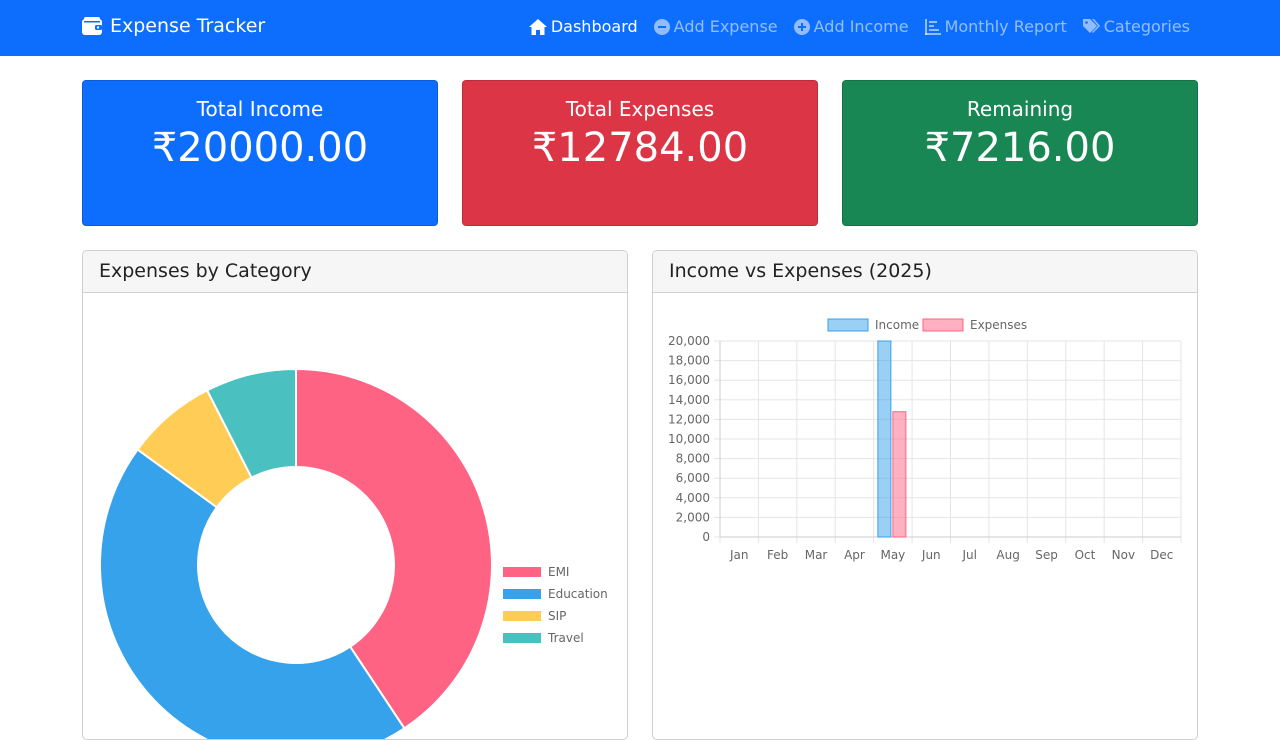 The height and width of the screenshot is (740, 1280). What do you see at coordinates (693, 459) in the screenshot?
I see `y-tick-label: 8,000` at bounding box center [693, 459].